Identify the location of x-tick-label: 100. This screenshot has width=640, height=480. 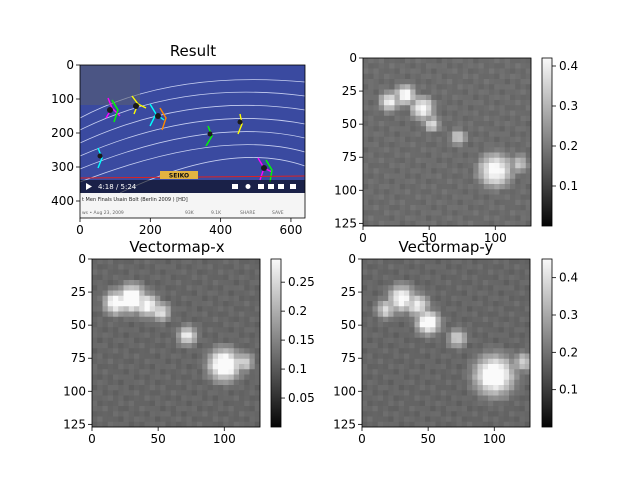
(494, 439).